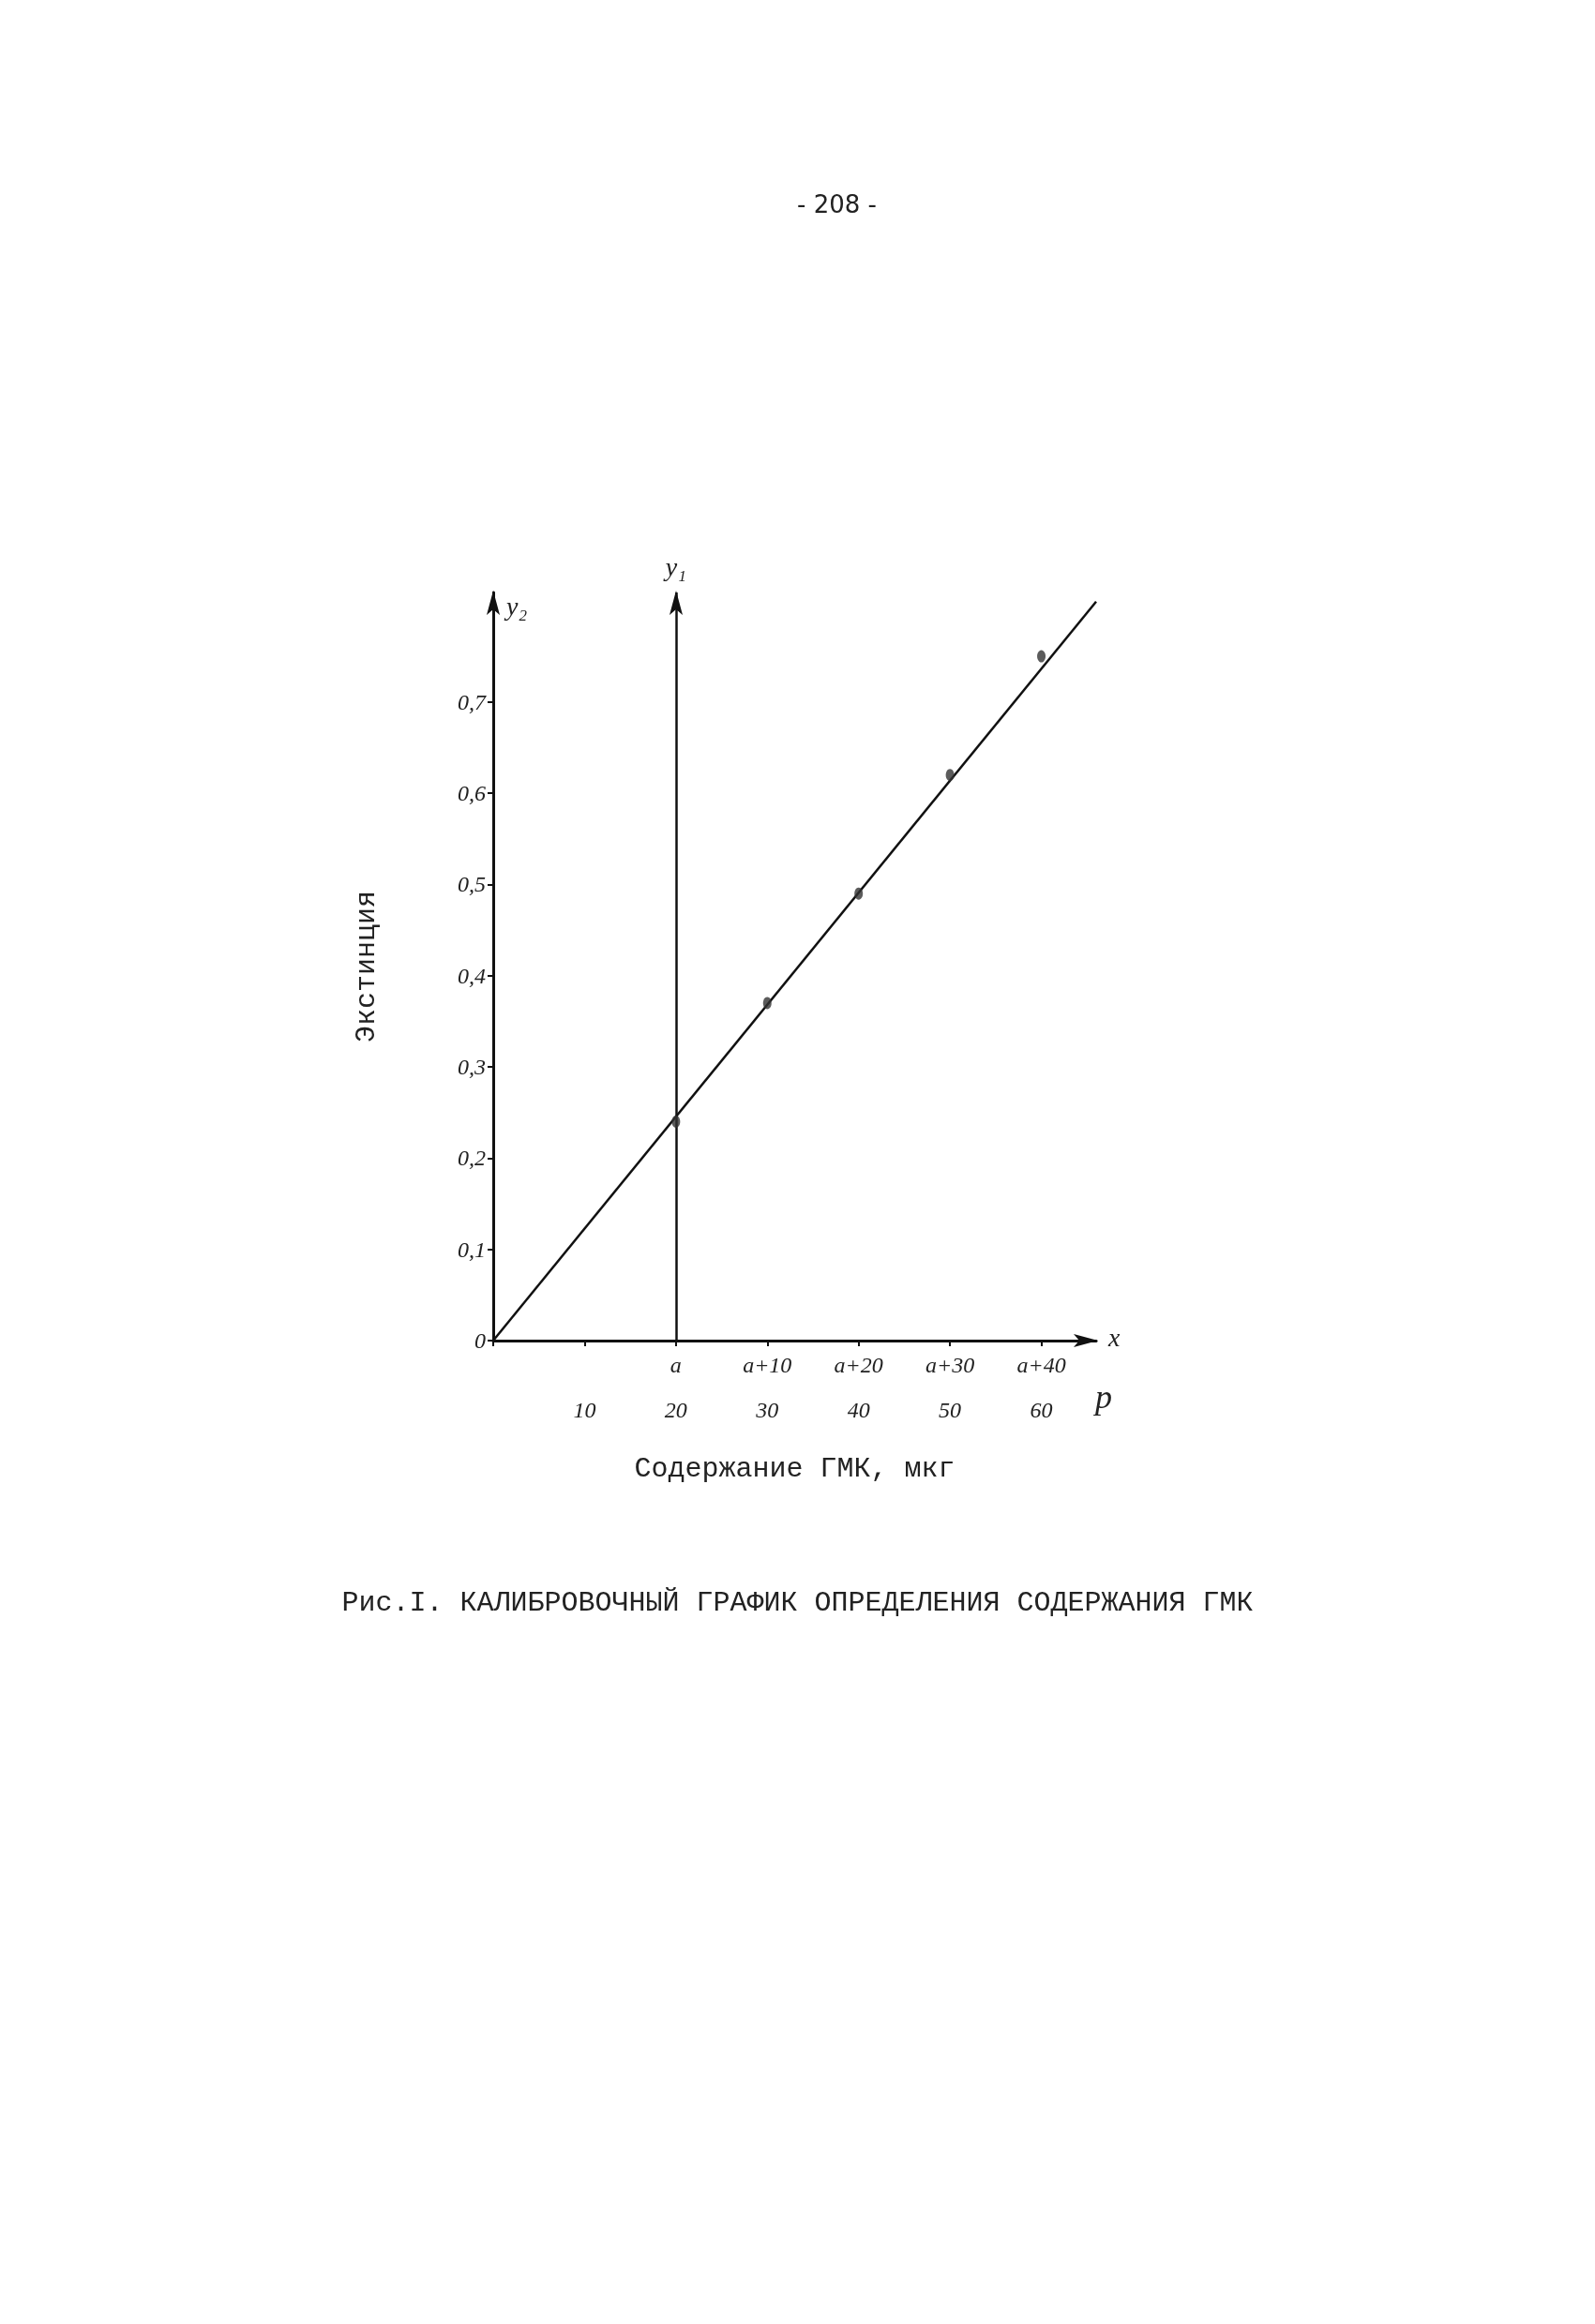  What do you see at coordinates (1041, 1365) in the screenshot?
I see `text: a+40` at bounding box center [1041, 1365].